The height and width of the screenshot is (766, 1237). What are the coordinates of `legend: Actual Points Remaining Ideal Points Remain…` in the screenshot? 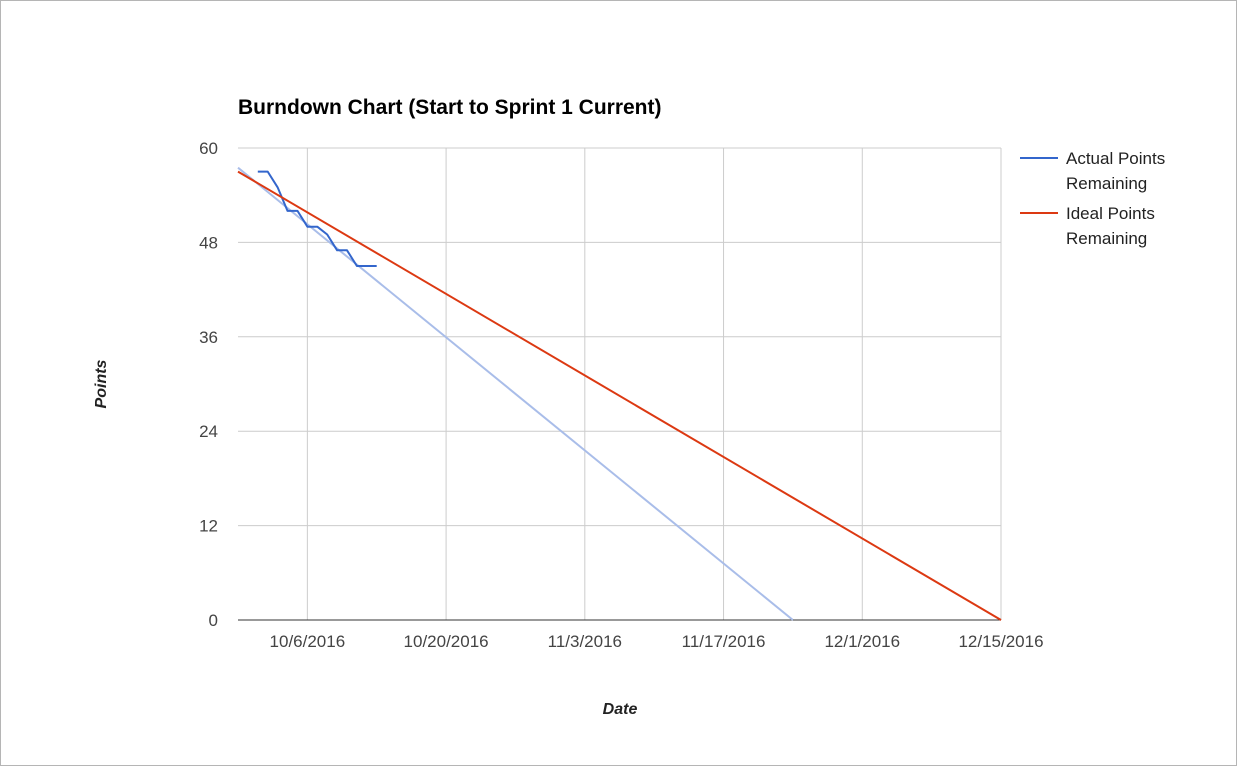 It's located at (1092, 198).